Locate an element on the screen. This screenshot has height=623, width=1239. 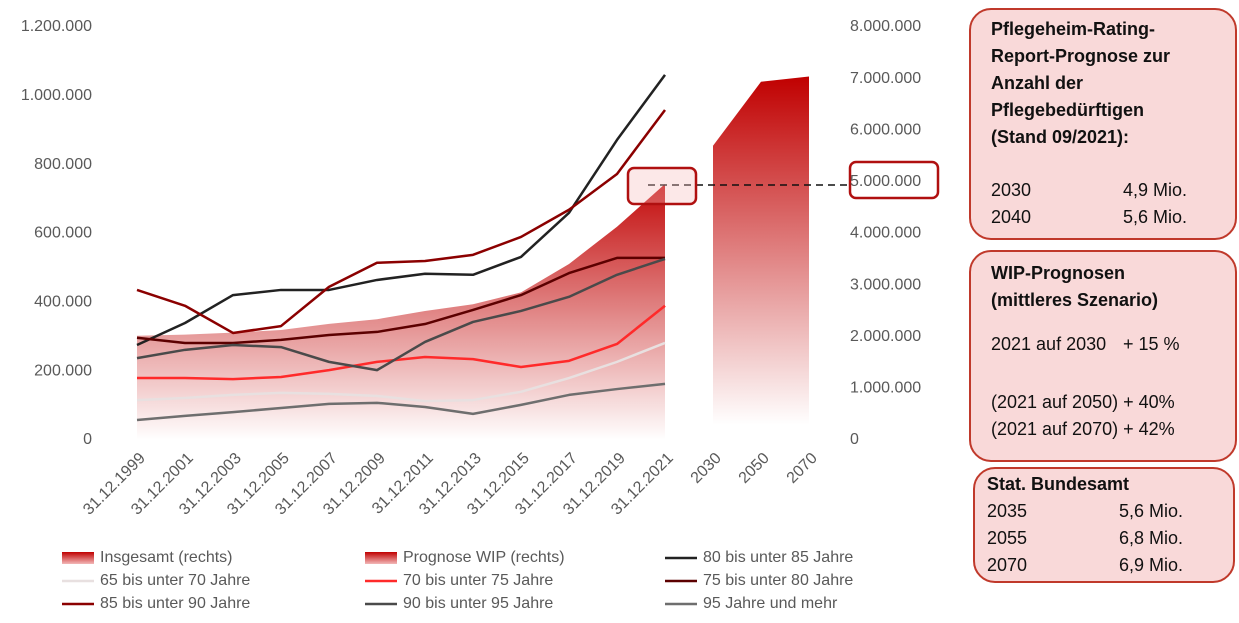
panel-row: 2070 6,9 Mio. is located at coordinates (1110, 565).